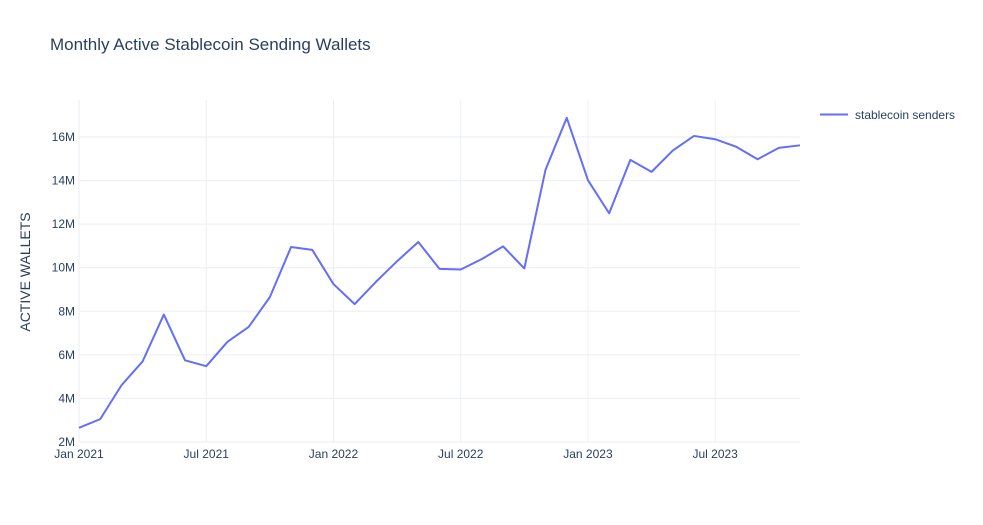  What do you see at coordinates (461, 454) in the screenshot?
I see `x-tick-label: Jul 2022` at bounding box center [461, 454].